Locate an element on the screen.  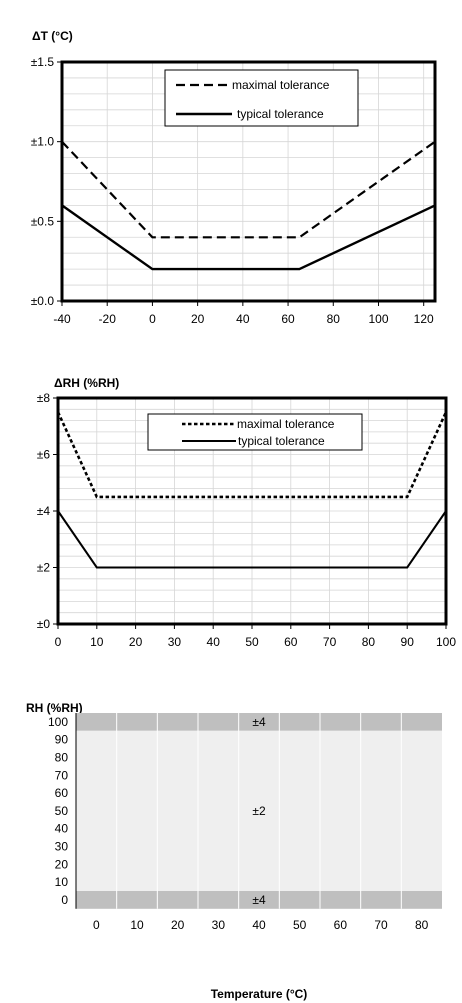
chart2-x-tick-label: 70 is located at coordinates (330, 642).